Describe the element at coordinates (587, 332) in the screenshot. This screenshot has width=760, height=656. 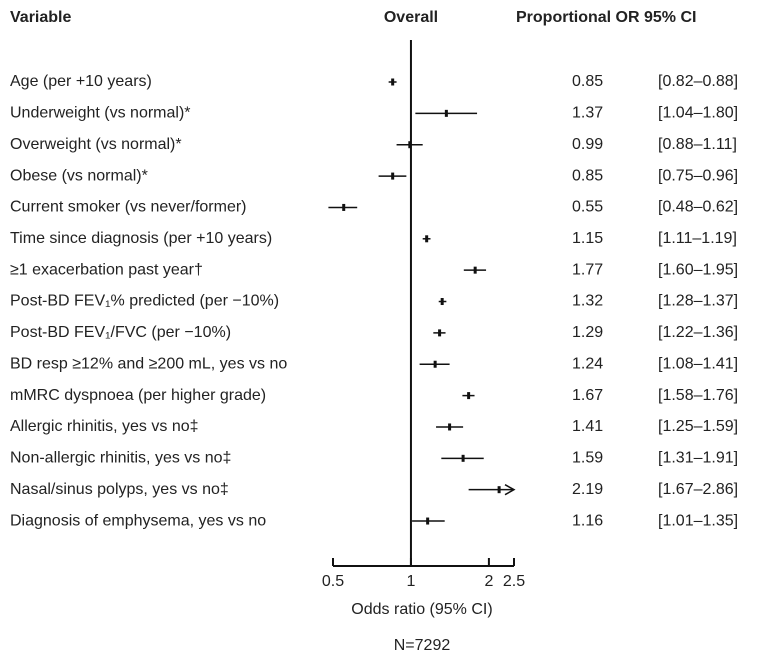
I see `or-value: 1.29` at that location.